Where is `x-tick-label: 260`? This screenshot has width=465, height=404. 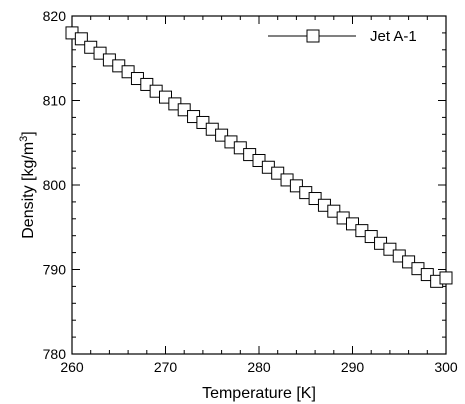
x-tick-label: 260 is located at coordinates (72, 367).